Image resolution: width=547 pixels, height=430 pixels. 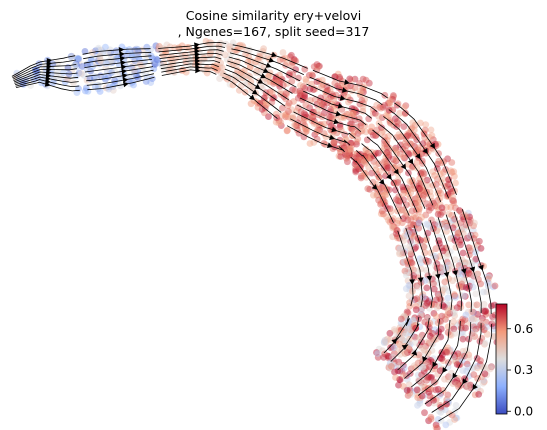 I want to click on colorbar-tick-label: 0.6, so click(x=523, y=329).